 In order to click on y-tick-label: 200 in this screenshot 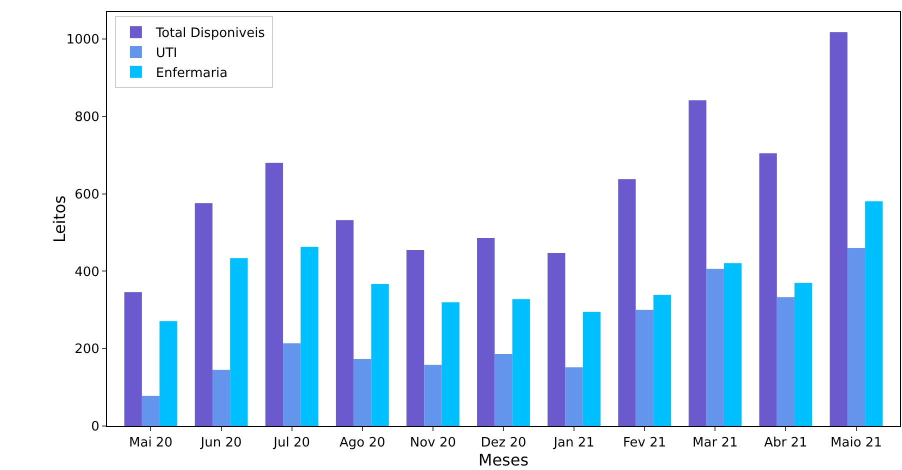, I will do `click(87, 350)`.